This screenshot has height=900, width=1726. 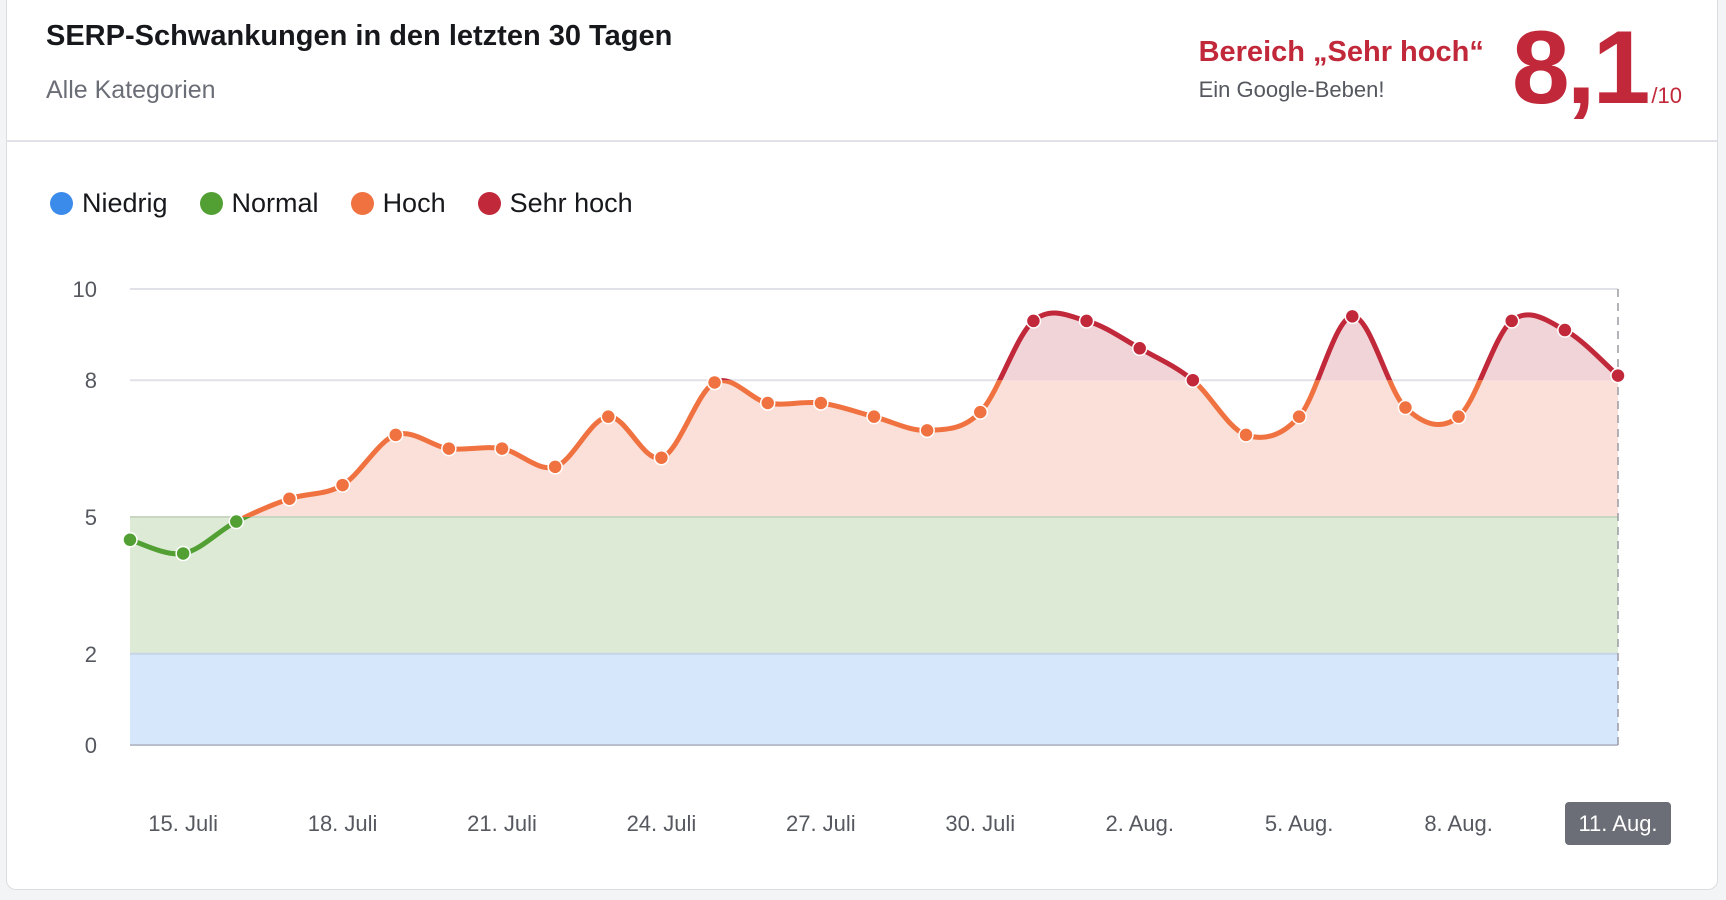 I want to click on legend-item-normal: Normal, so click(x=259, y=203).